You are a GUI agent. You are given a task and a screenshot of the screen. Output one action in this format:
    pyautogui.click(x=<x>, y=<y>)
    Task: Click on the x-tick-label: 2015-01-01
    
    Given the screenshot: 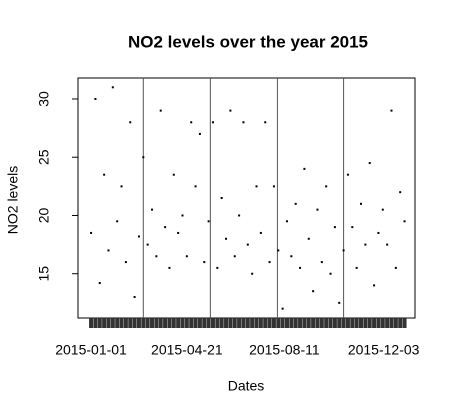 What is the action you would take?
    pyautogui.click(x=91, y=350)
    